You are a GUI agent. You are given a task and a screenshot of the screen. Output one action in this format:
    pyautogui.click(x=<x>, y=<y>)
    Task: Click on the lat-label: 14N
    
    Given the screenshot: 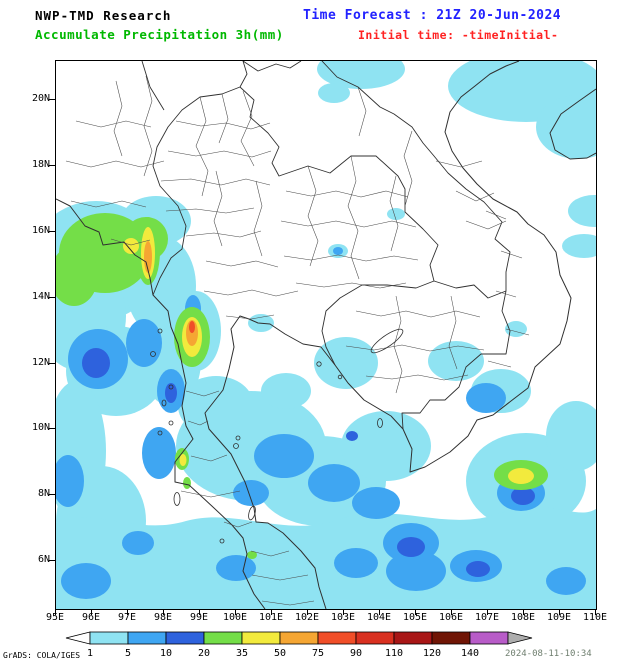 What is the action you would take?
    pyautogui.click(x=40, y=296)
    